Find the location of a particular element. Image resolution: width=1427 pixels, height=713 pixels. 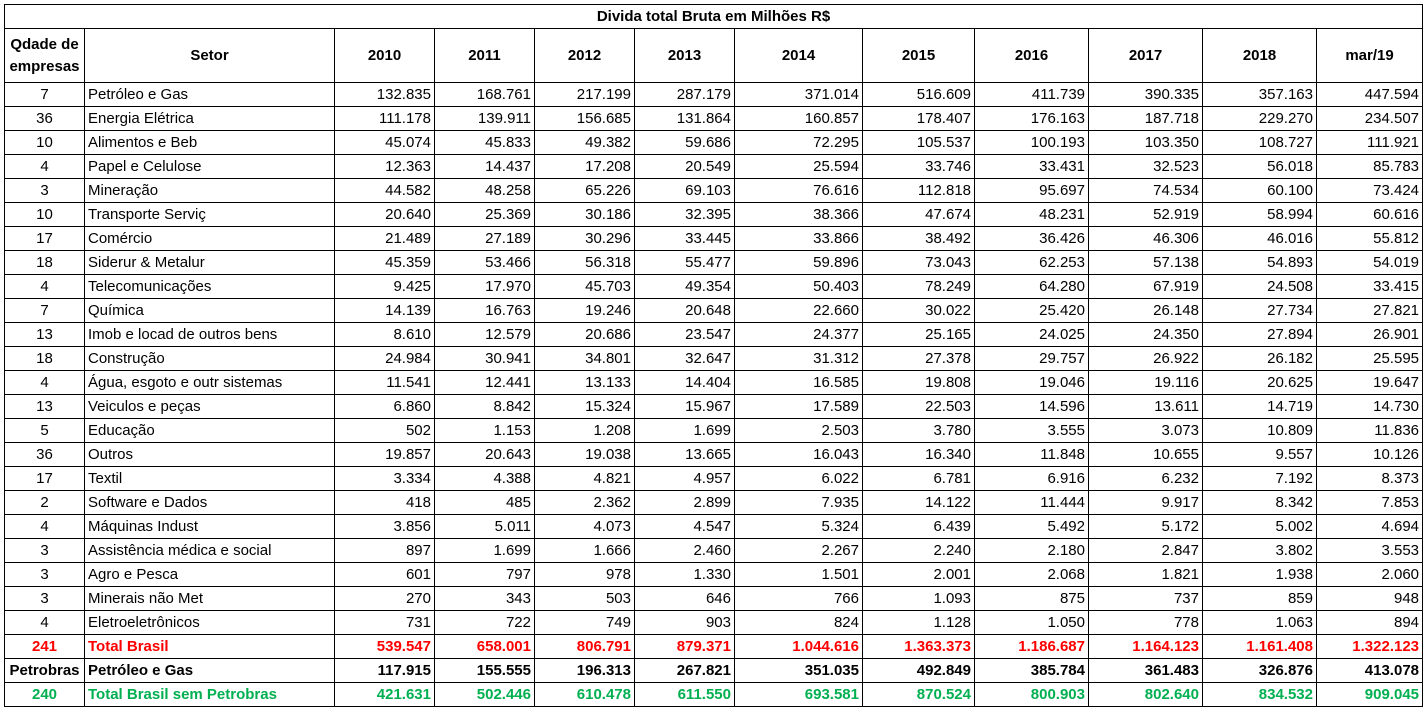

cell-value: 20.549 is located at coordinates (684, 166).